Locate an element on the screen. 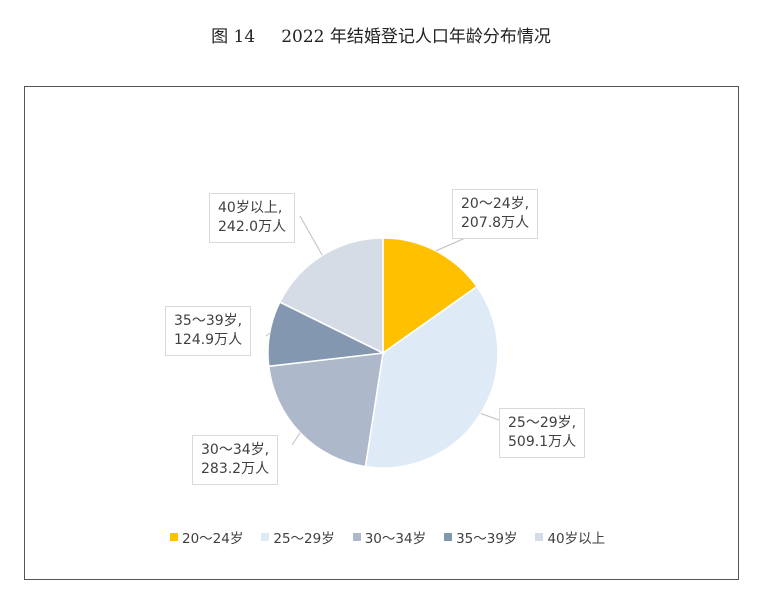 The width and height of the screenshot is (762, 595). data-label-value: 207.8万人 is located at coordinates (495, 223).